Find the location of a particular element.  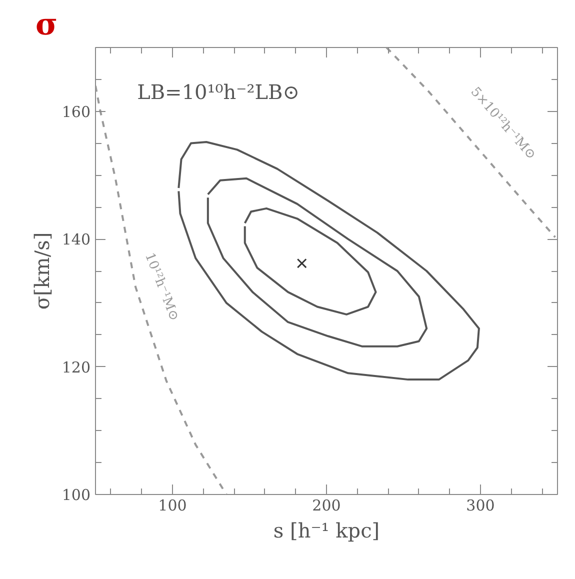

x-axis-title: s [h⁻¹ kpc] is located at coordinates (326, 530).